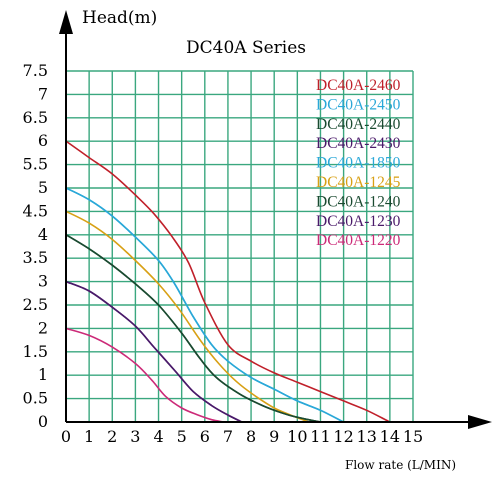  What do you see at coordinates (158, 436) in the screenshot?
I see `x-tick-label: 4` at bounding box center [158, 436].